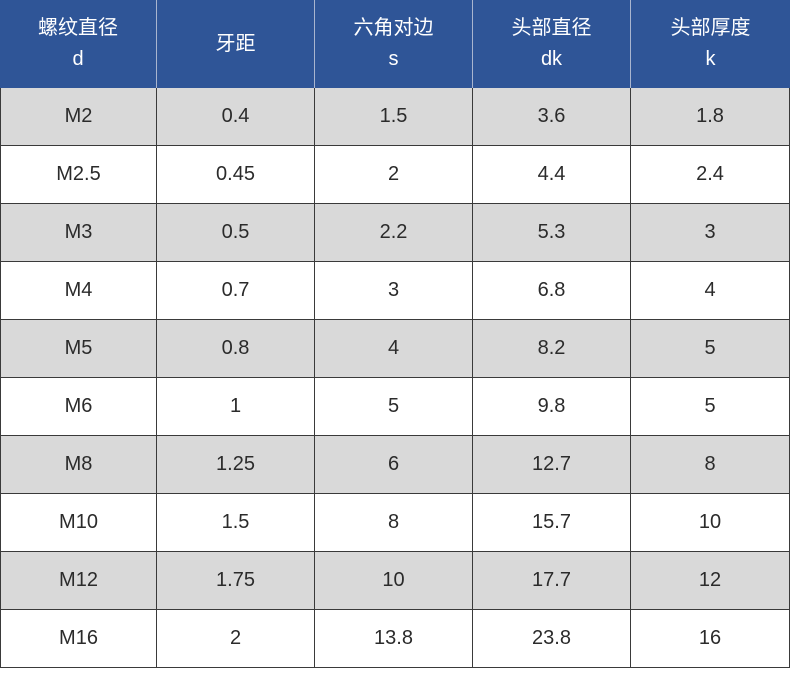 The height and width of the screenshot is (679, 790). Describe the element at coordinates (394, 639) in the screenshot. I see `table-cell: 13.8` at that location.